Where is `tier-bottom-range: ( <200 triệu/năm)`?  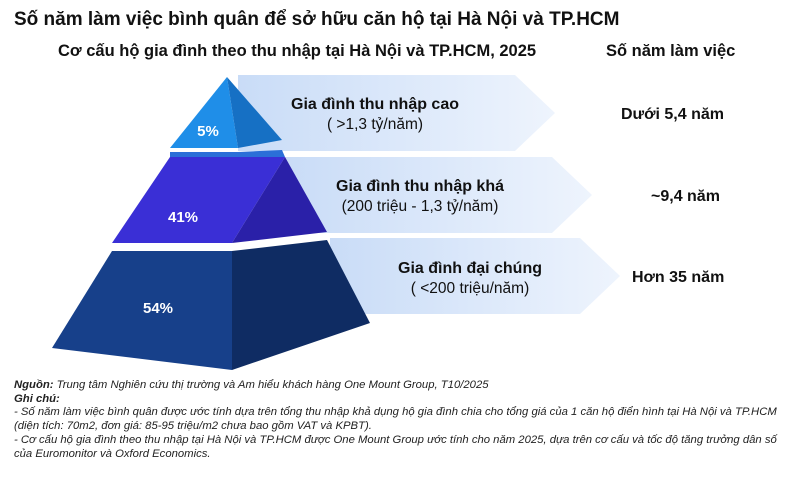
tier-bottom-range: ( <200 triệu/năm) is located at coordinates (470, 288).